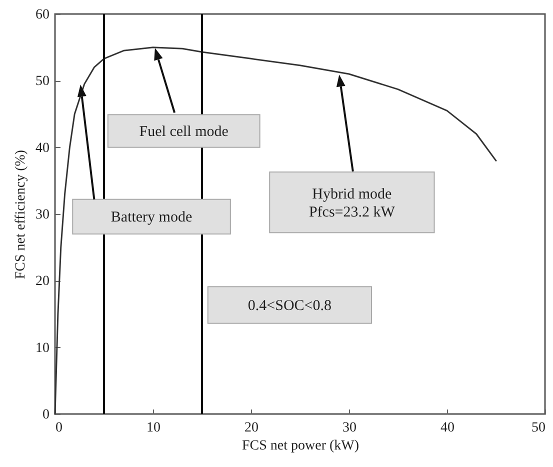 The image size is (553, 467). What do you see at coordinates (352, 203) in the screenshot?
I see `annotation: Hybrid mode Pfcs=23.2 kW` at bounding box center [352, 203].